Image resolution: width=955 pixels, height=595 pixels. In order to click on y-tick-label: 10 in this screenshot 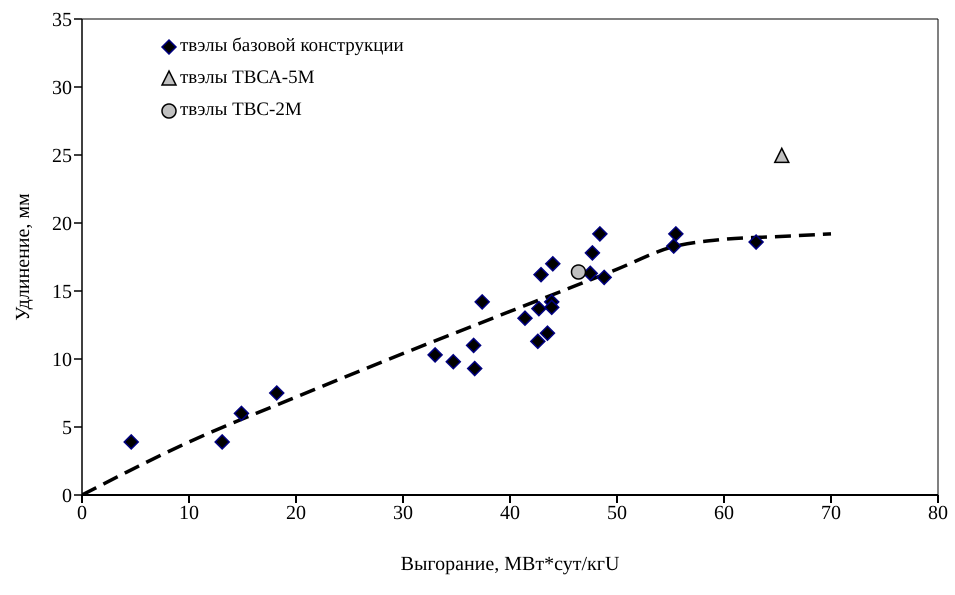, I will do `click(62, 360)`.